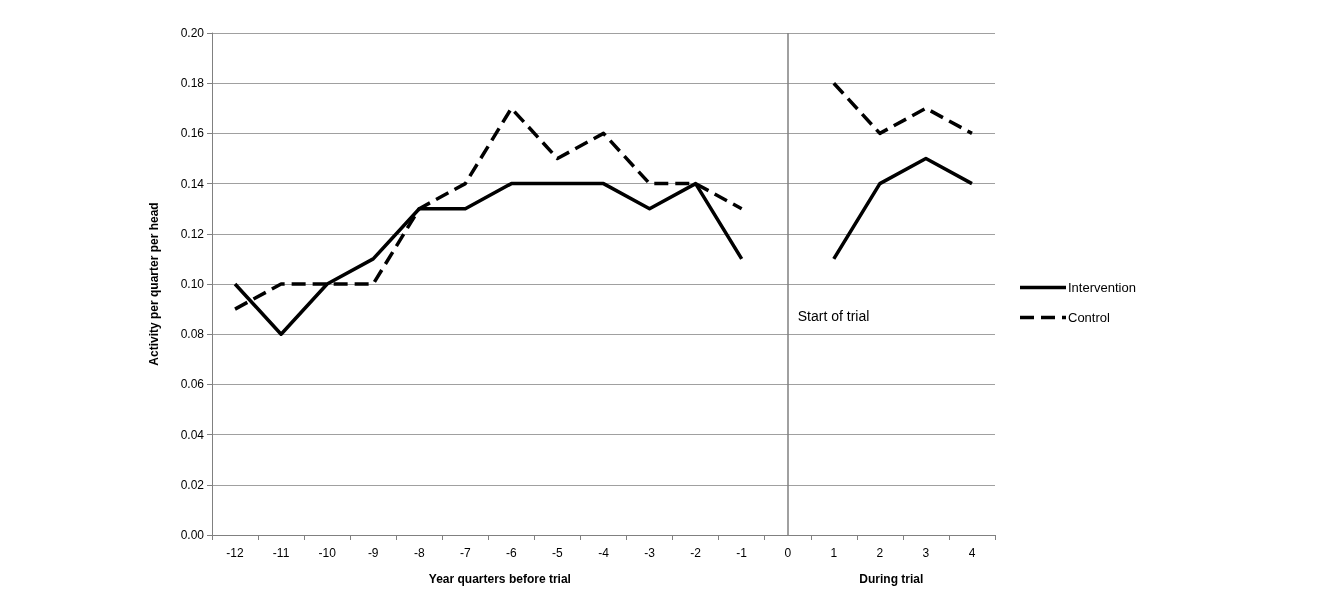 This screenshot has height=611, width=1322. I want to click on x-tick-label: 1, so click(834, 553).